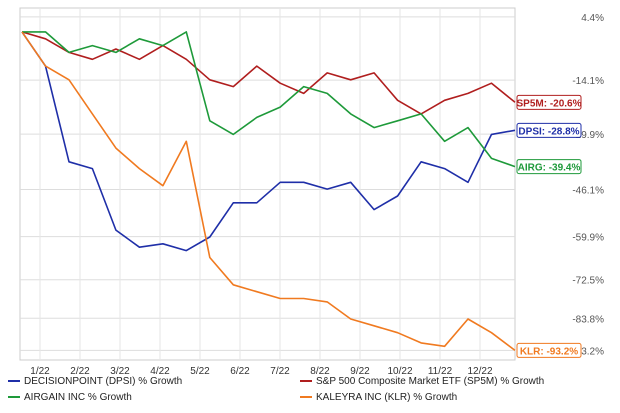 This screenshot has width=620, height=413. What do you see at coordinates (386, 397) in the screenshot?
I see `legend-item: KALEYRA INC (KLR) % Growth` at bounding box center [386, 397].